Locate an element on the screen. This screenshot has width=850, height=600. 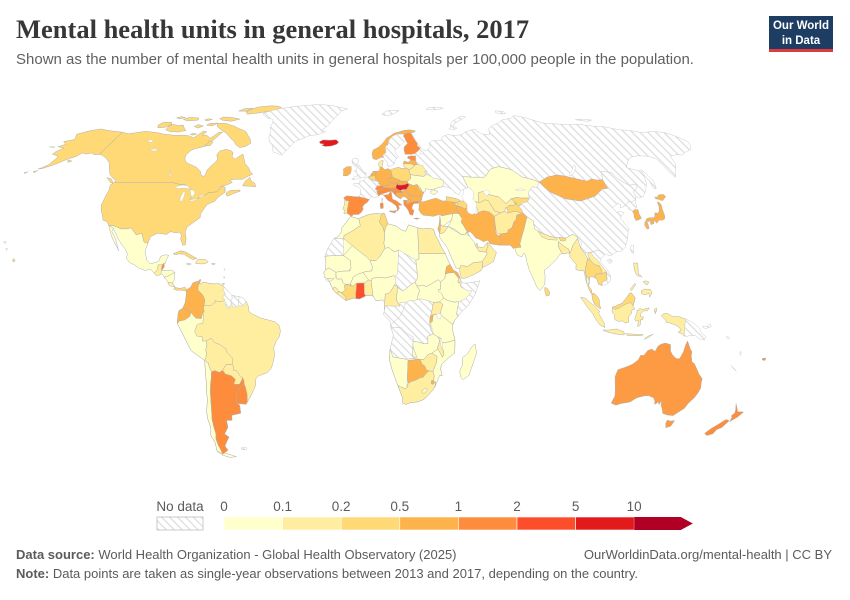
svg-text: 10 is located at coordinates (634, 506).